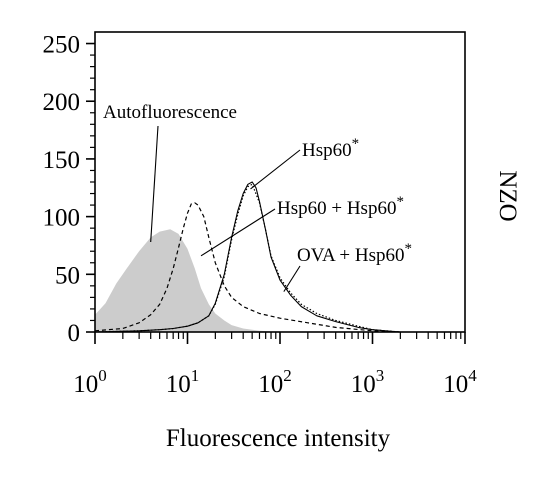  What do you see at coordinates (187, 280) in the screenshot?
I see `series-autofluorescence` at bounding box center [187, 280].